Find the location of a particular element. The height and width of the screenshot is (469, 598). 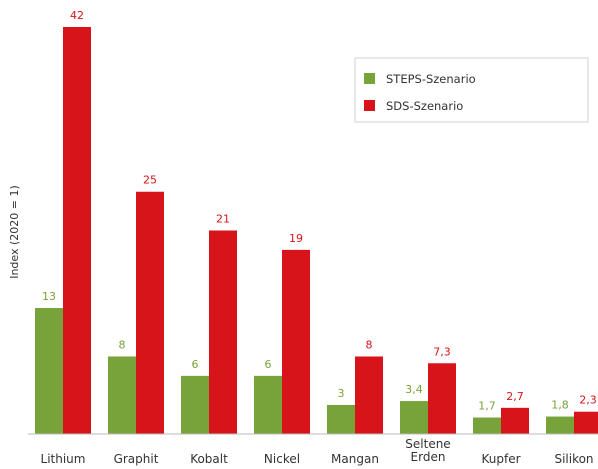

value-label-sds-1: 25 is located at coordinates (150, 180).